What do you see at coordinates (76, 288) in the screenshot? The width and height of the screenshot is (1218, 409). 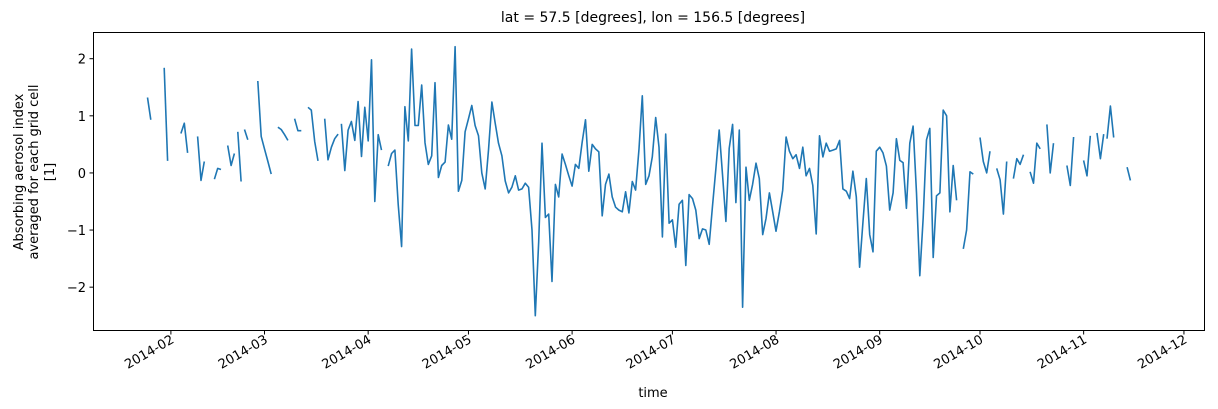 I see `y-tick-label: −2` at bounding box center [76, 288].